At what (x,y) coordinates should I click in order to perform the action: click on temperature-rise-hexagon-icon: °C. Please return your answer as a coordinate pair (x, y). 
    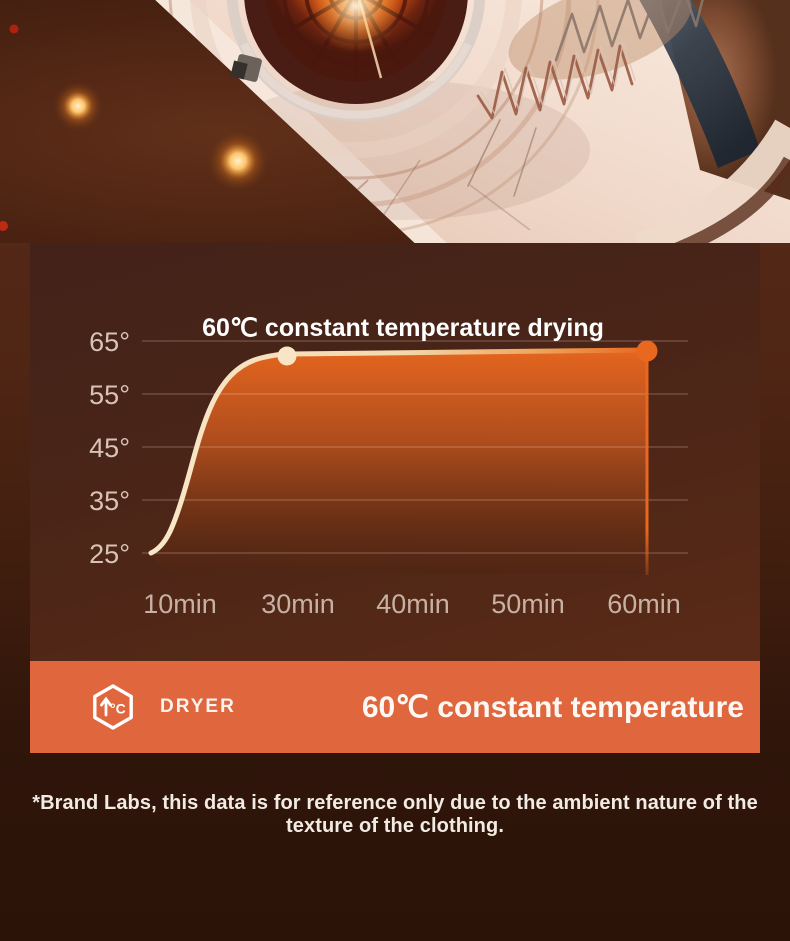
    Looking at the image, I should click on (113, 707).